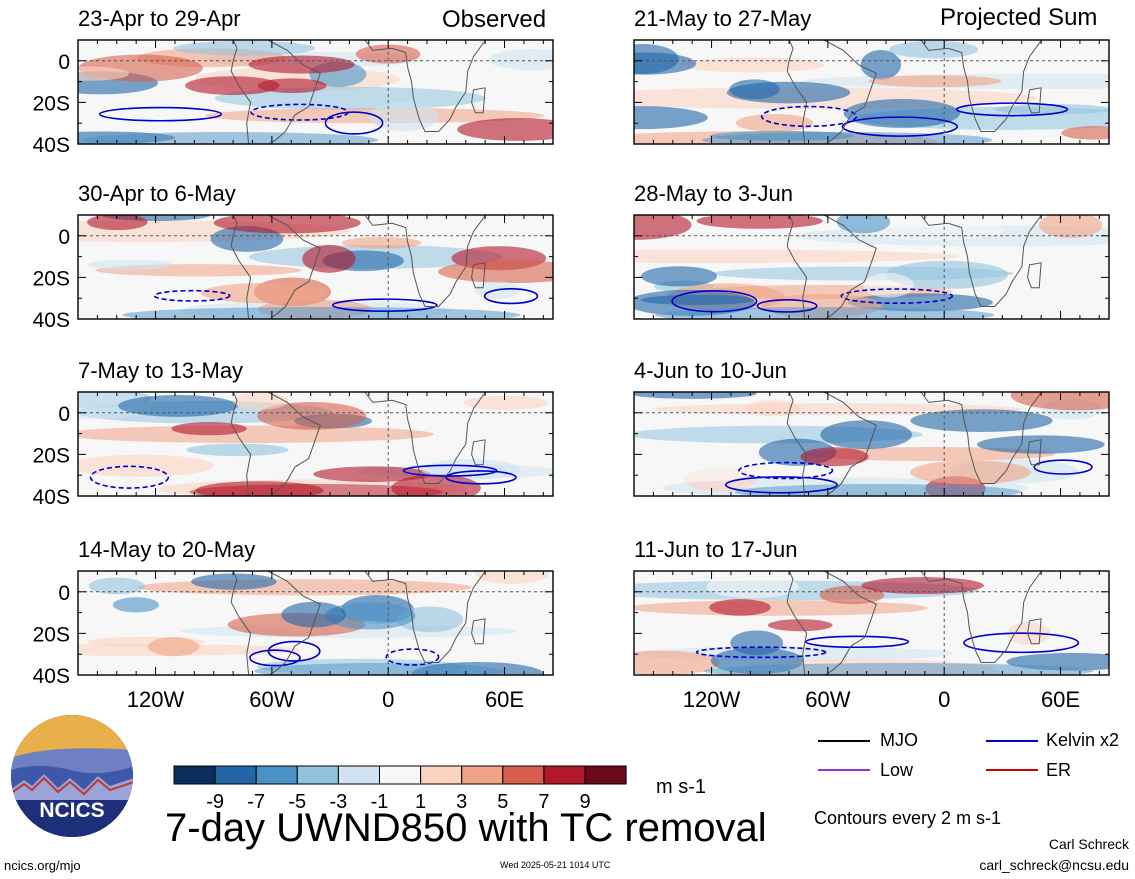  I want to click on figure-title: 7-day UWND850 with TC removal, so click(466, 828).